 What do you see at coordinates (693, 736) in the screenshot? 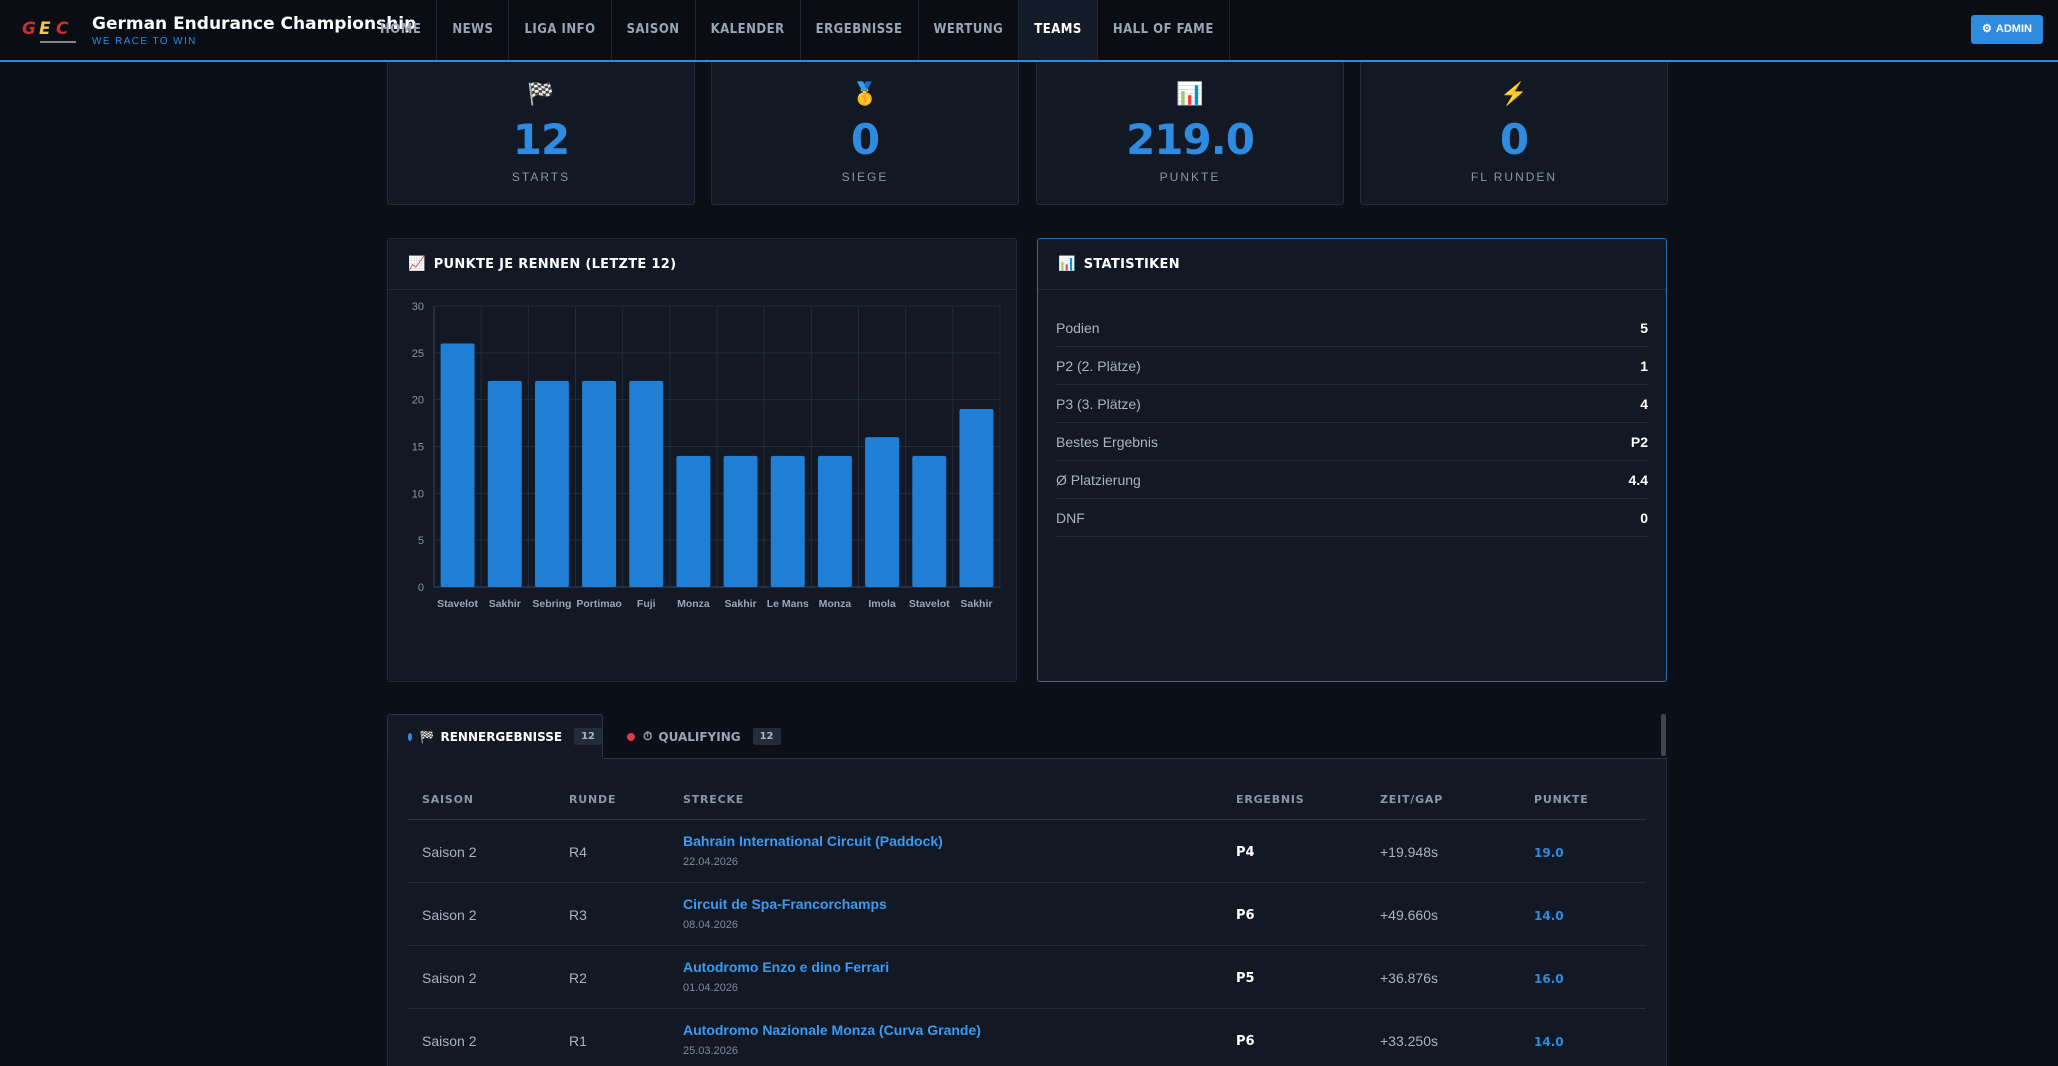
I see `tab-qualifying: ⏱ QUALIFYING 12` at bounding box center [693, 736].